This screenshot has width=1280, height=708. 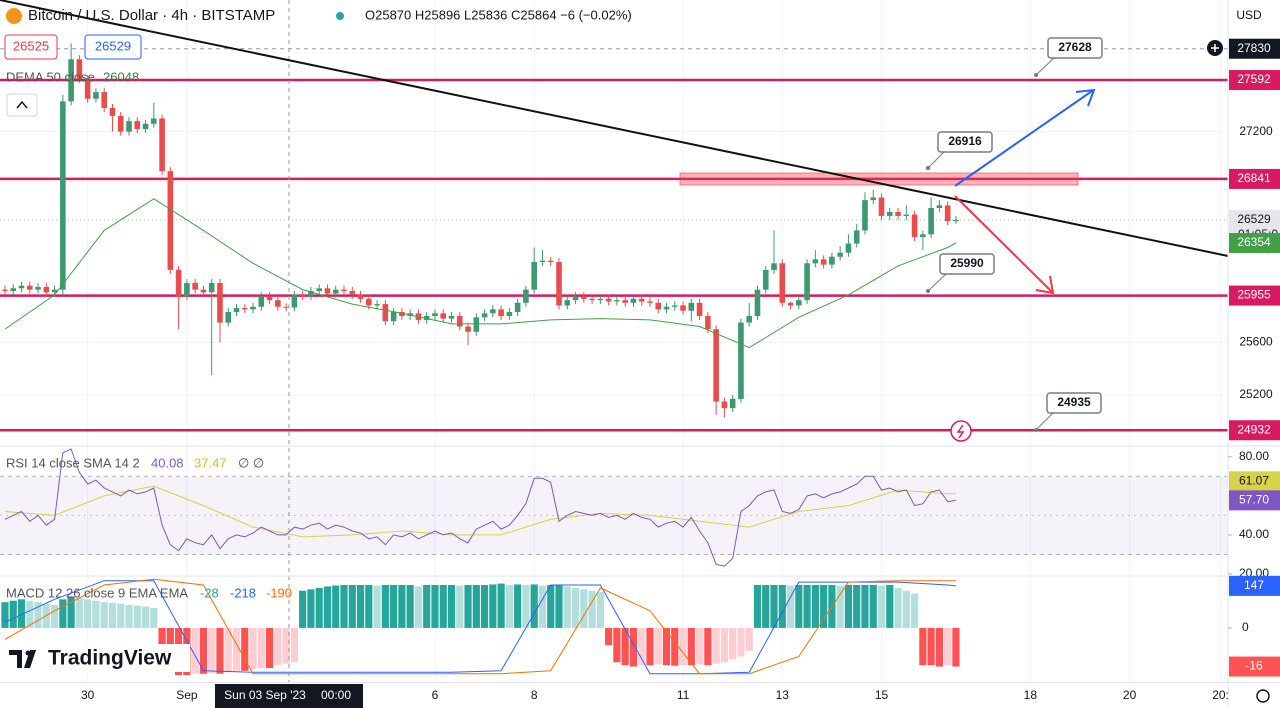 I want to click on level-label: 26841, so click(x=1254, y=178).